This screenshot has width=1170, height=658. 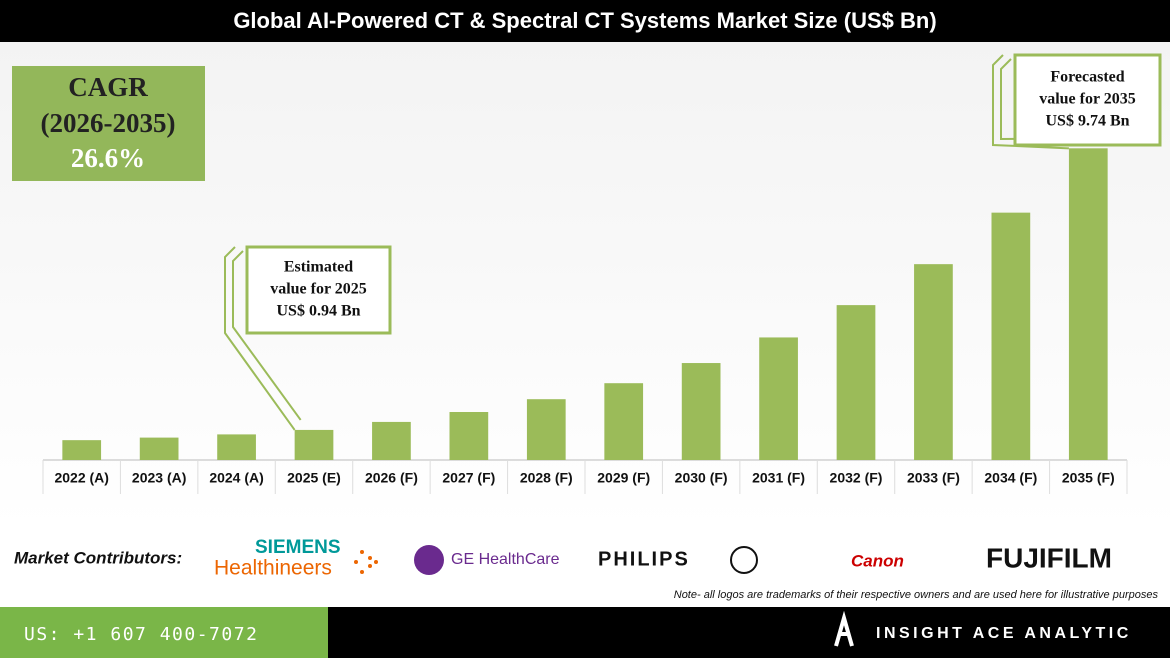 I want to click on callout-text: value for 2035, so click(x=1087, y=99).